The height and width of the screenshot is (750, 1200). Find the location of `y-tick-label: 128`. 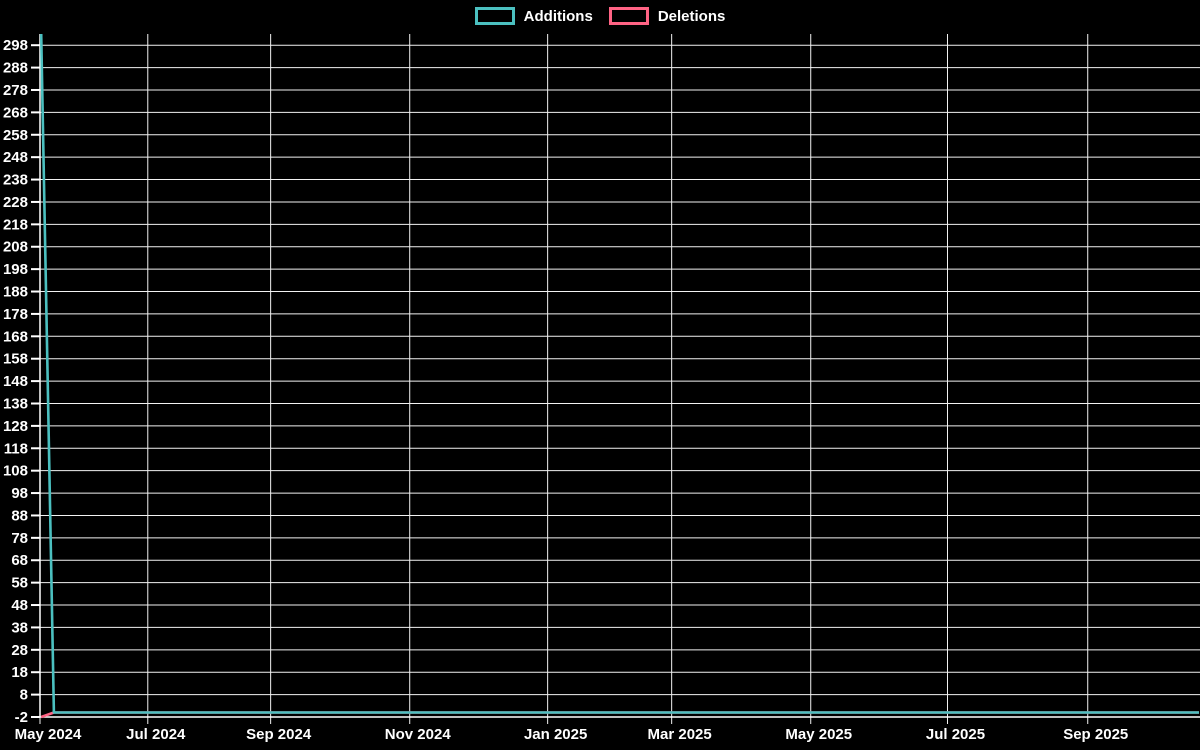

y-tick-label: 128 is located at coordinates (15, 426).